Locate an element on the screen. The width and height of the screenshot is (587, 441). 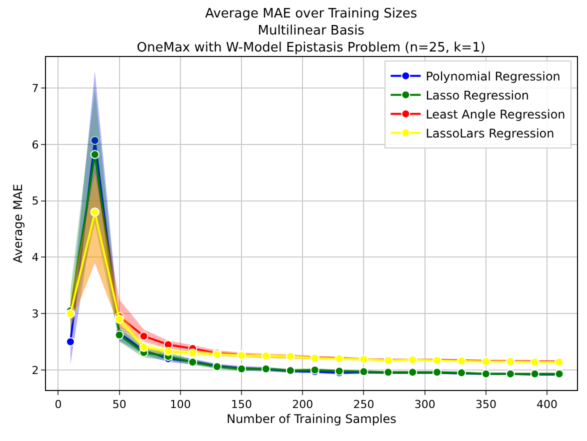
legend-label: Least Angle Regression is located at coordinates (496, 115).